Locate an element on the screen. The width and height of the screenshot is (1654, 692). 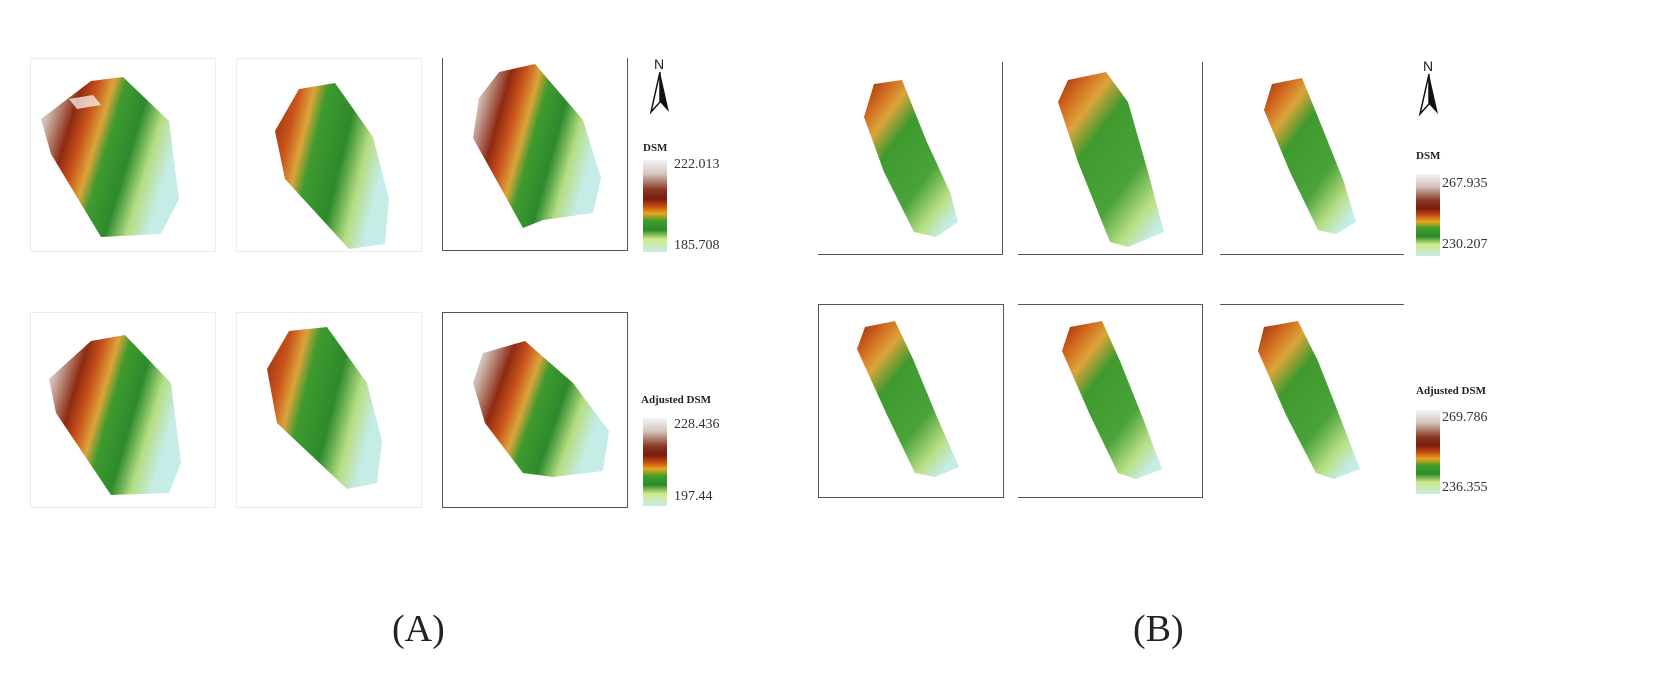
adjusted-dsm-legend-max: 228.436 is located at coordinates (697, 424).